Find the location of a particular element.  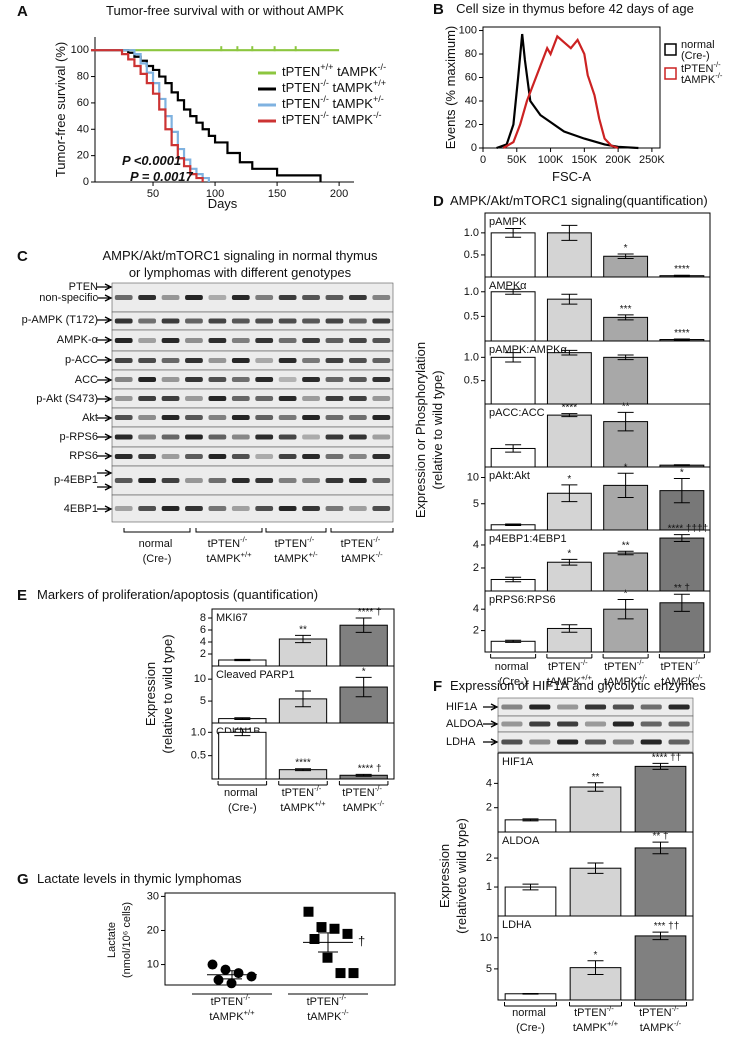

y-tick-label: 10 is located at coordinates (200, 679).